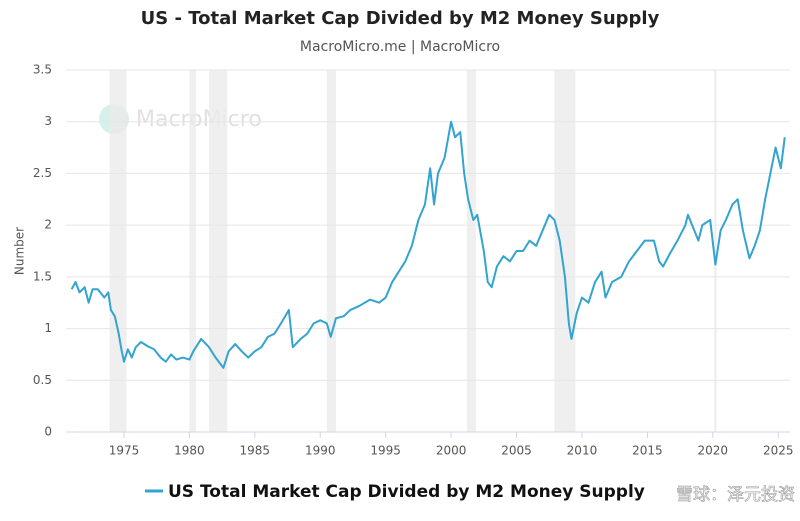 Image resolution: width=800 pixels, height=521 pixels. I want to click on y-tick-label: 3, so click(48, 121).